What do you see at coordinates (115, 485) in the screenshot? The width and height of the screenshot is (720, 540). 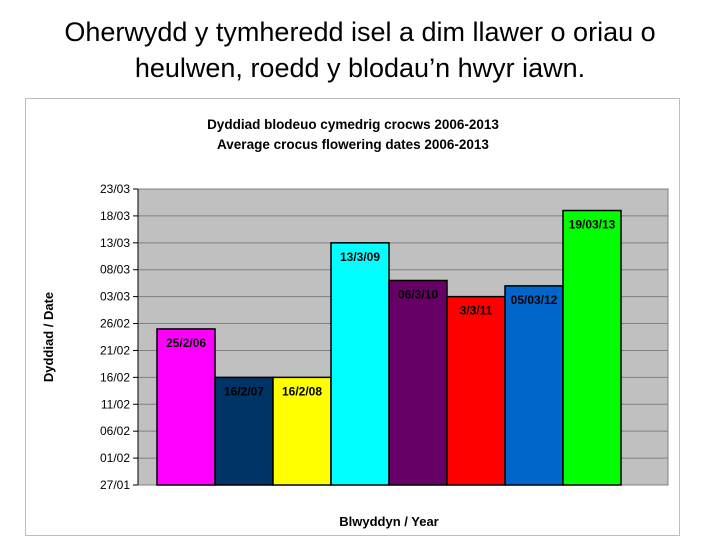 I see `y-tick-label: 27/01` at bounding box center [115, 485].